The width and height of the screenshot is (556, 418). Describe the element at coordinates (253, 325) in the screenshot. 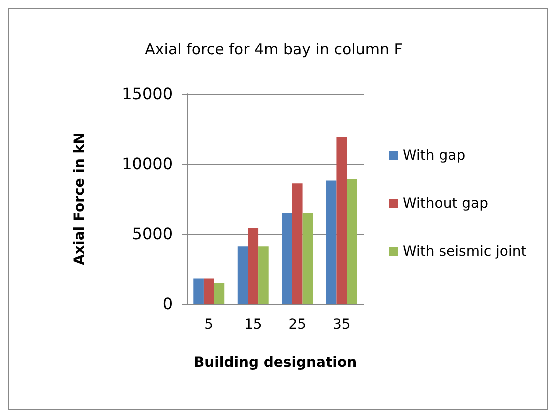

I see `x-tick-label: 15` at that location.